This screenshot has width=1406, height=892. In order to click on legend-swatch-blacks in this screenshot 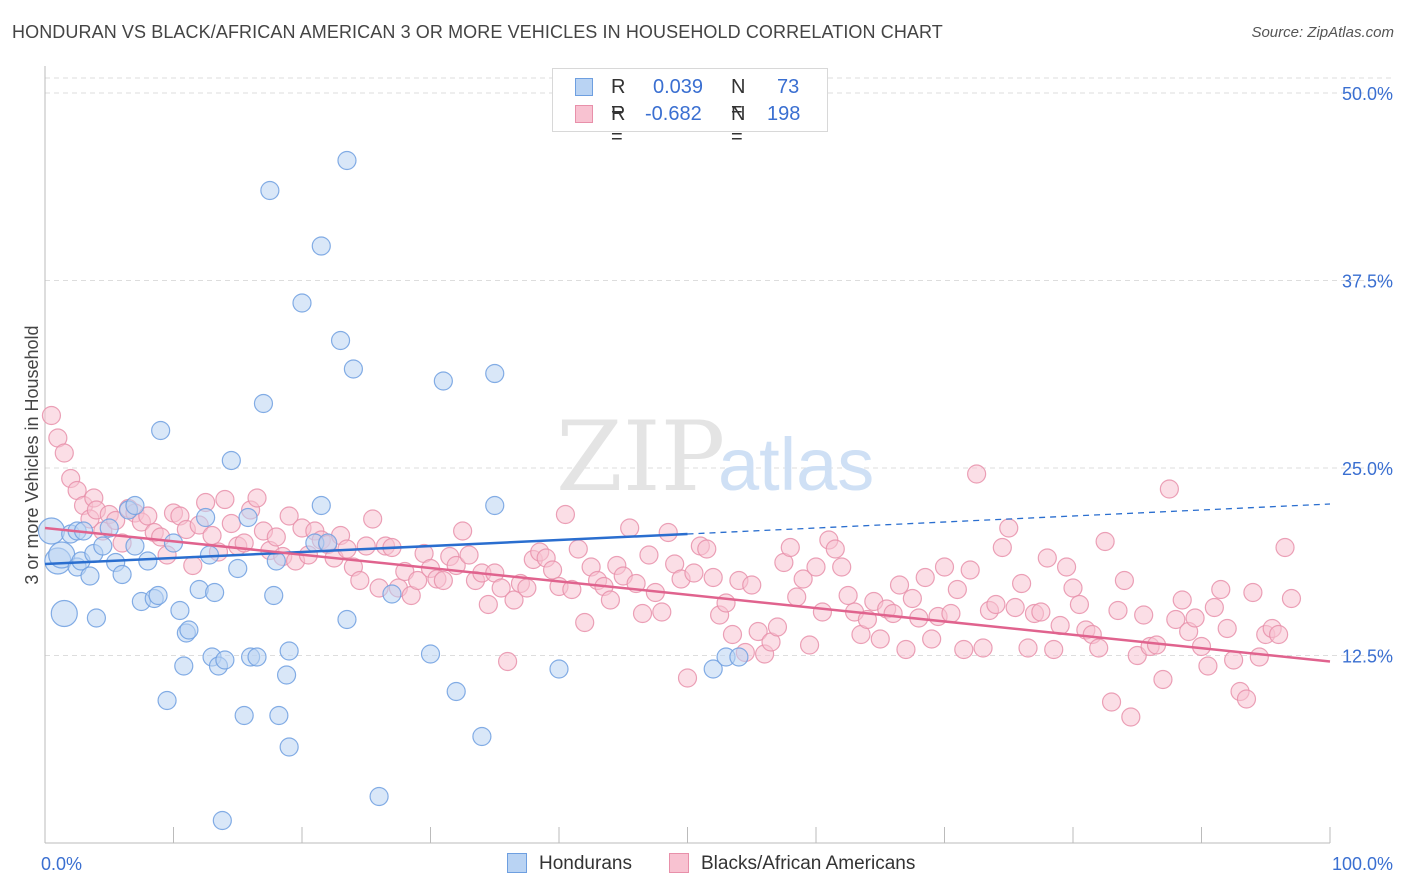, I will do `click(679, 863)`.